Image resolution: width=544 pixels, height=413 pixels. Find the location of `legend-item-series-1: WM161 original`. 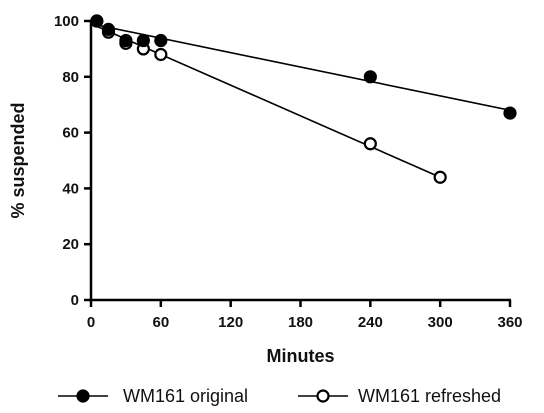

legend-item-series-1: WM161 original is located at coordinates (153, 396).